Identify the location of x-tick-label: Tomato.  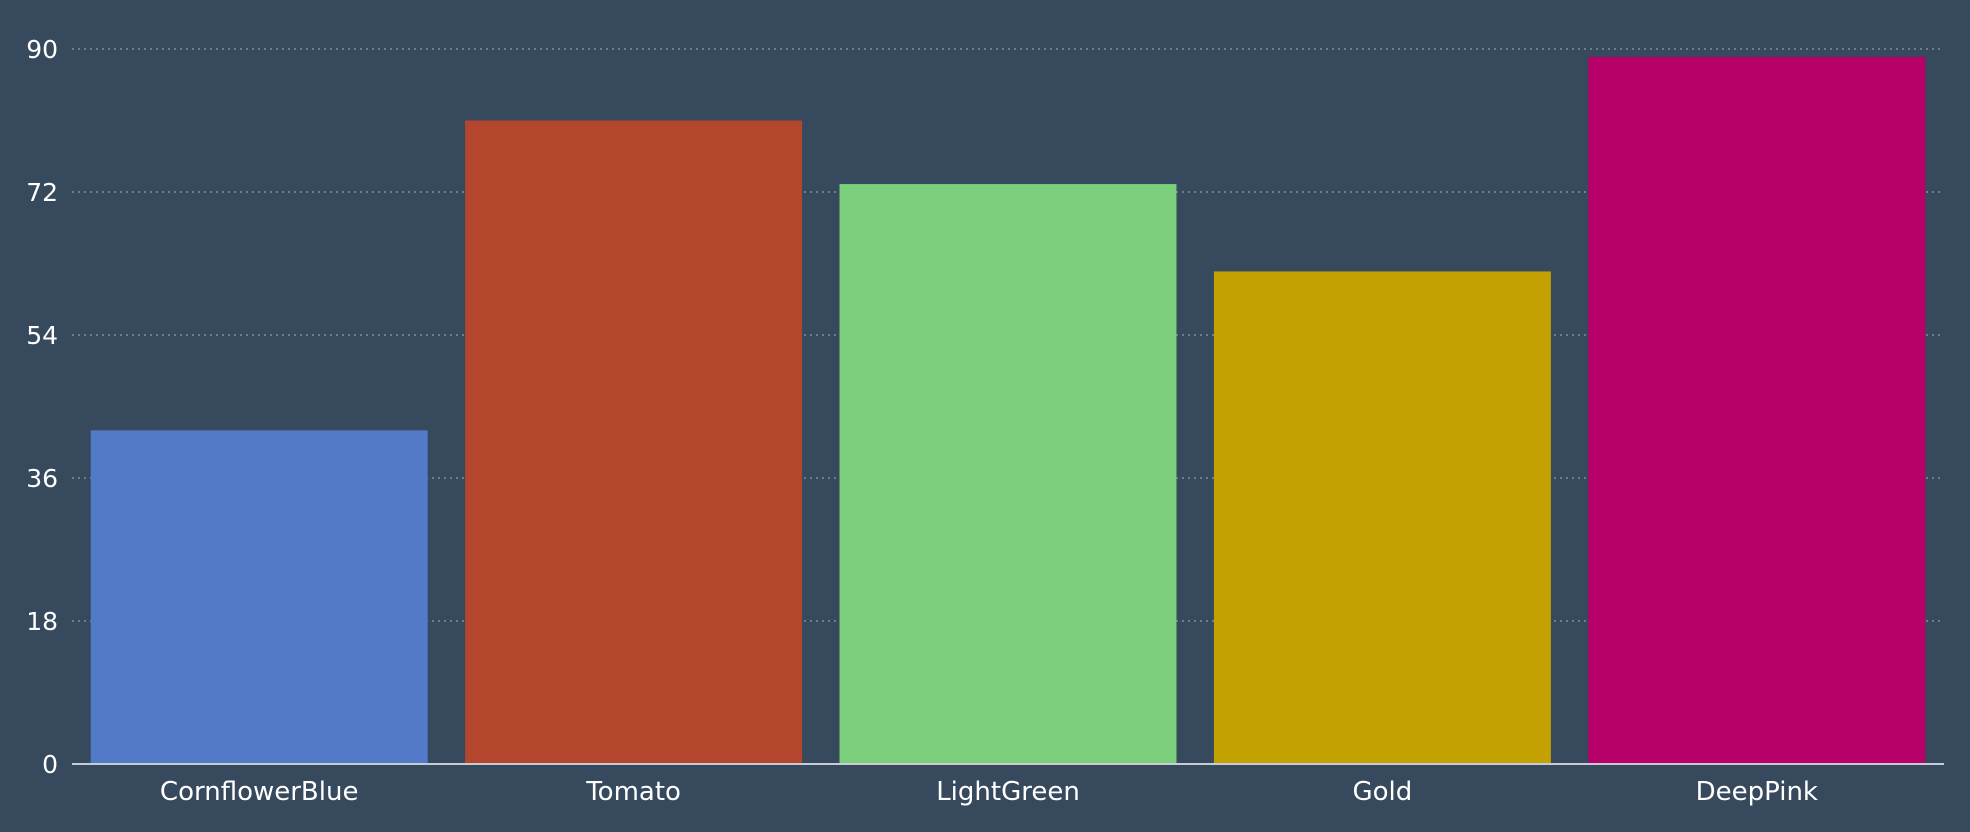
(633, 792).